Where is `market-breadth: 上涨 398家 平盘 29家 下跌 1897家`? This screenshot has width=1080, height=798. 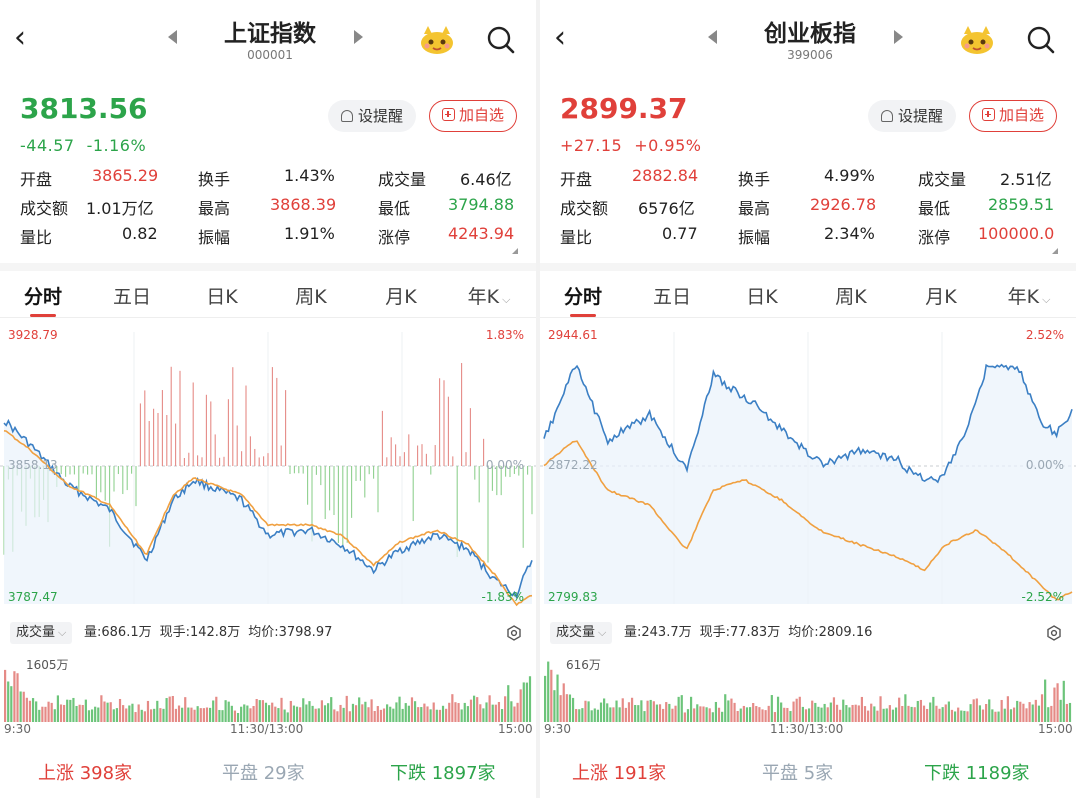
market-breadth: 上涨 398家 平盘 29家 下跌 1897家 is located at coordinates (268, 773).